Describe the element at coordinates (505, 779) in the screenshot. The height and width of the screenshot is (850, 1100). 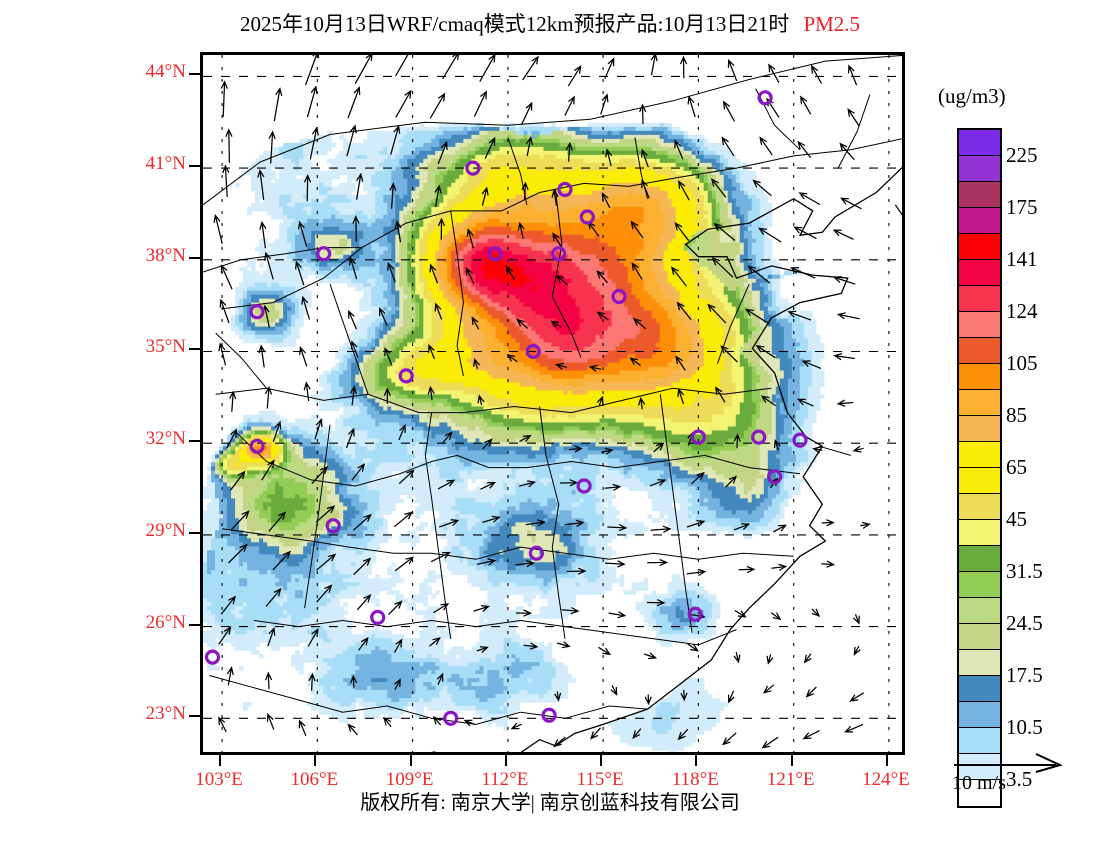
I see `x-axis-tick-label: 112°E` at that location.